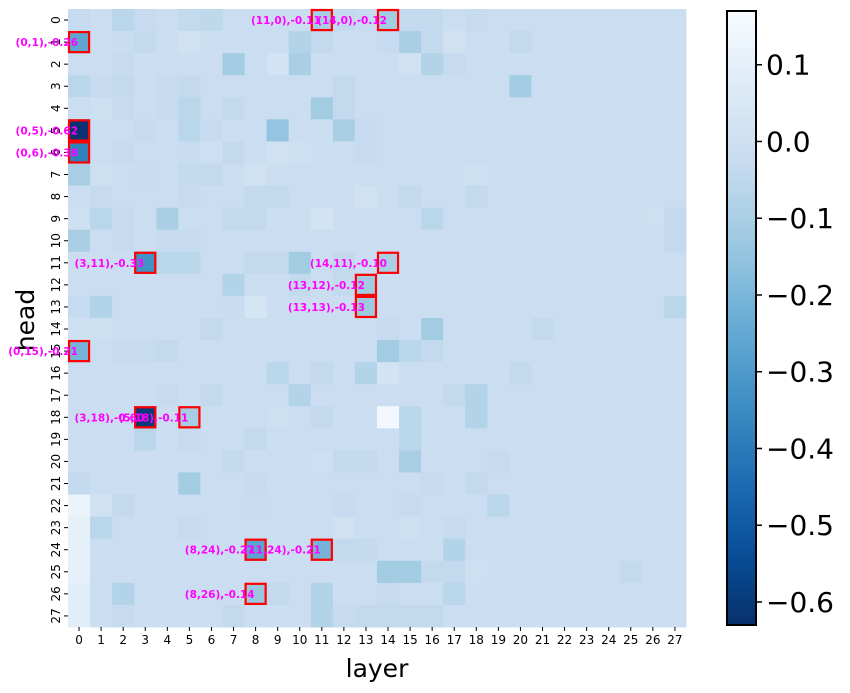 This screenshot has width=850, height=693. I want to click on y-tick-label: 12, so click(56, 284).